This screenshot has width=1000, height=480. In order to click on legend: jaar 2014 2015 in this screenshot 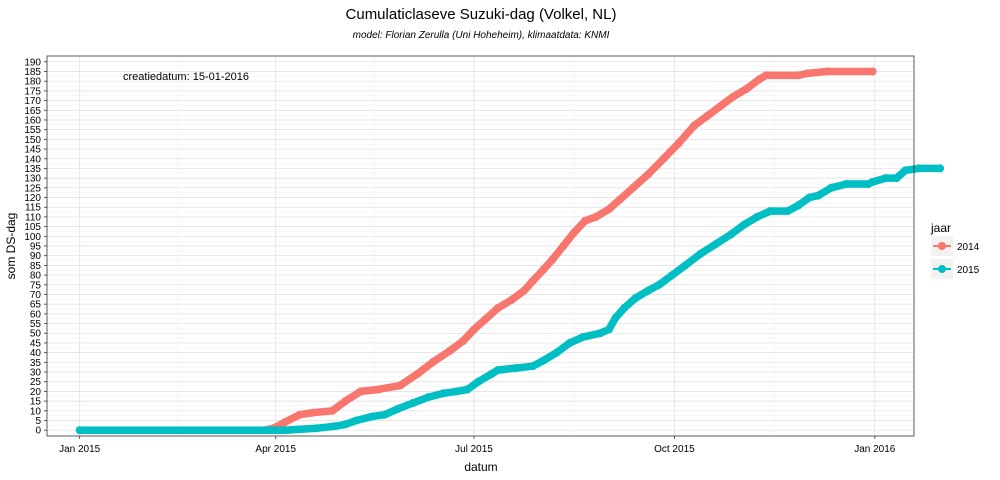, I will do `click(955, 250)`.